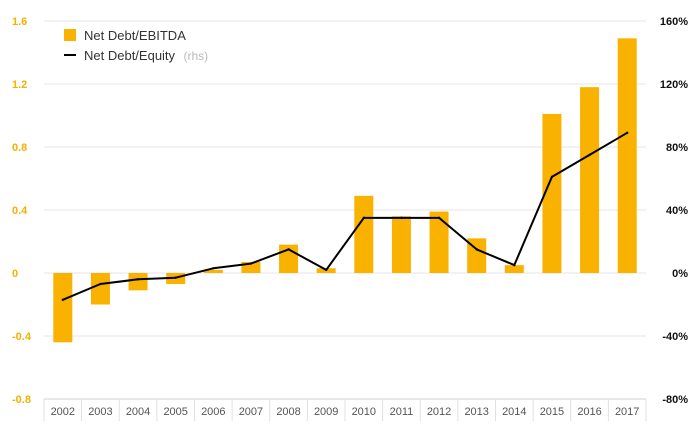 The height and width of the screenshot is (433, 700). Describe the element at coordinates (552, 177) in the screenshot. I see `line-point-2015` at that location.